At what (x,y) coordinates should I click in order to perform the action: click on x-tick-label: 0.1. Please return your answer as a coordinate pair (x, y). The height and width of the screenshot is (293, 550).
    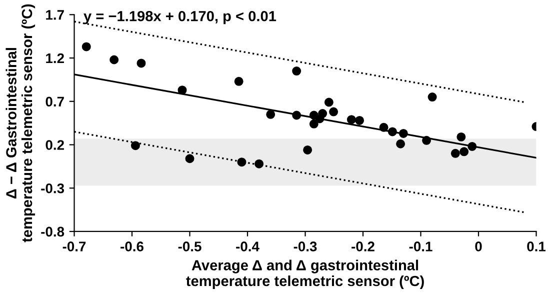
    Looking at the image, I should click on (536, 247).